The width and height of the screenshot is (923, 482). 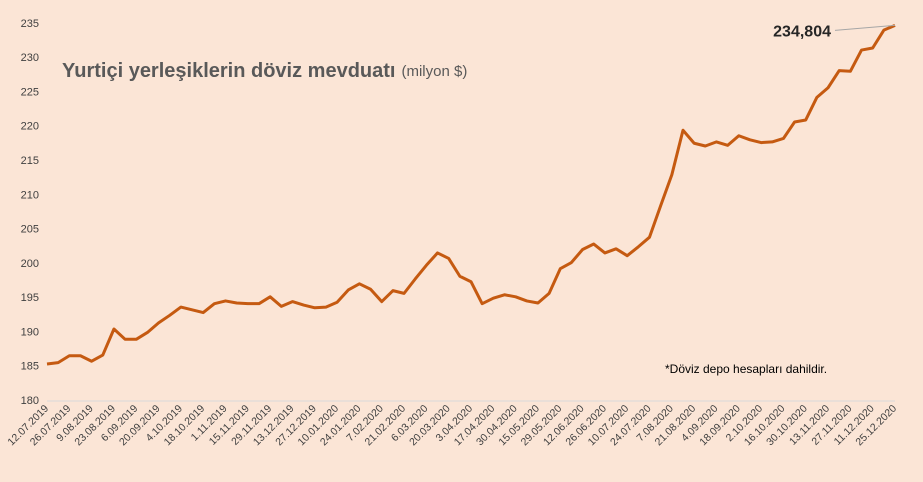 I want to click on y-tick-label: 190, so click(x=30, y=332).